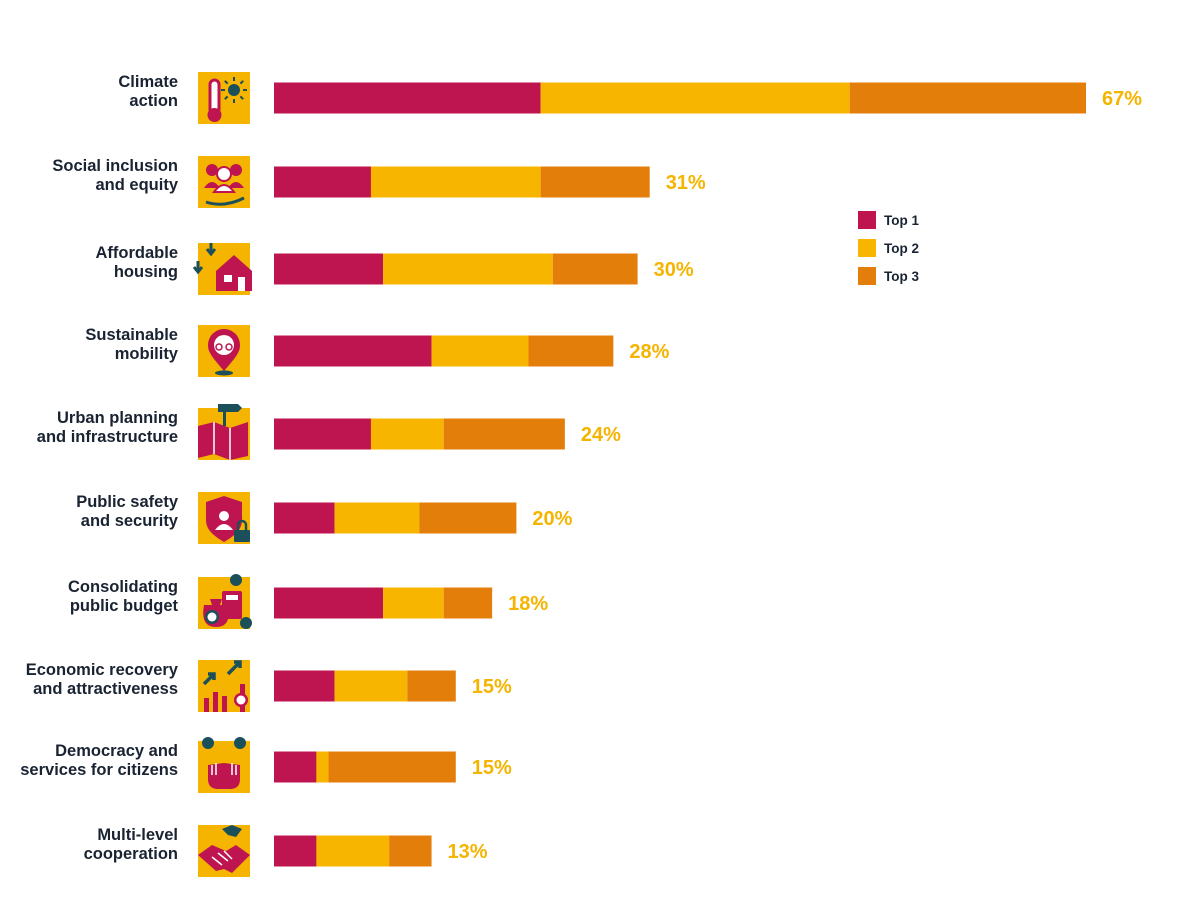  I want to click on bike-location-pin-icon, so click(224, 351).